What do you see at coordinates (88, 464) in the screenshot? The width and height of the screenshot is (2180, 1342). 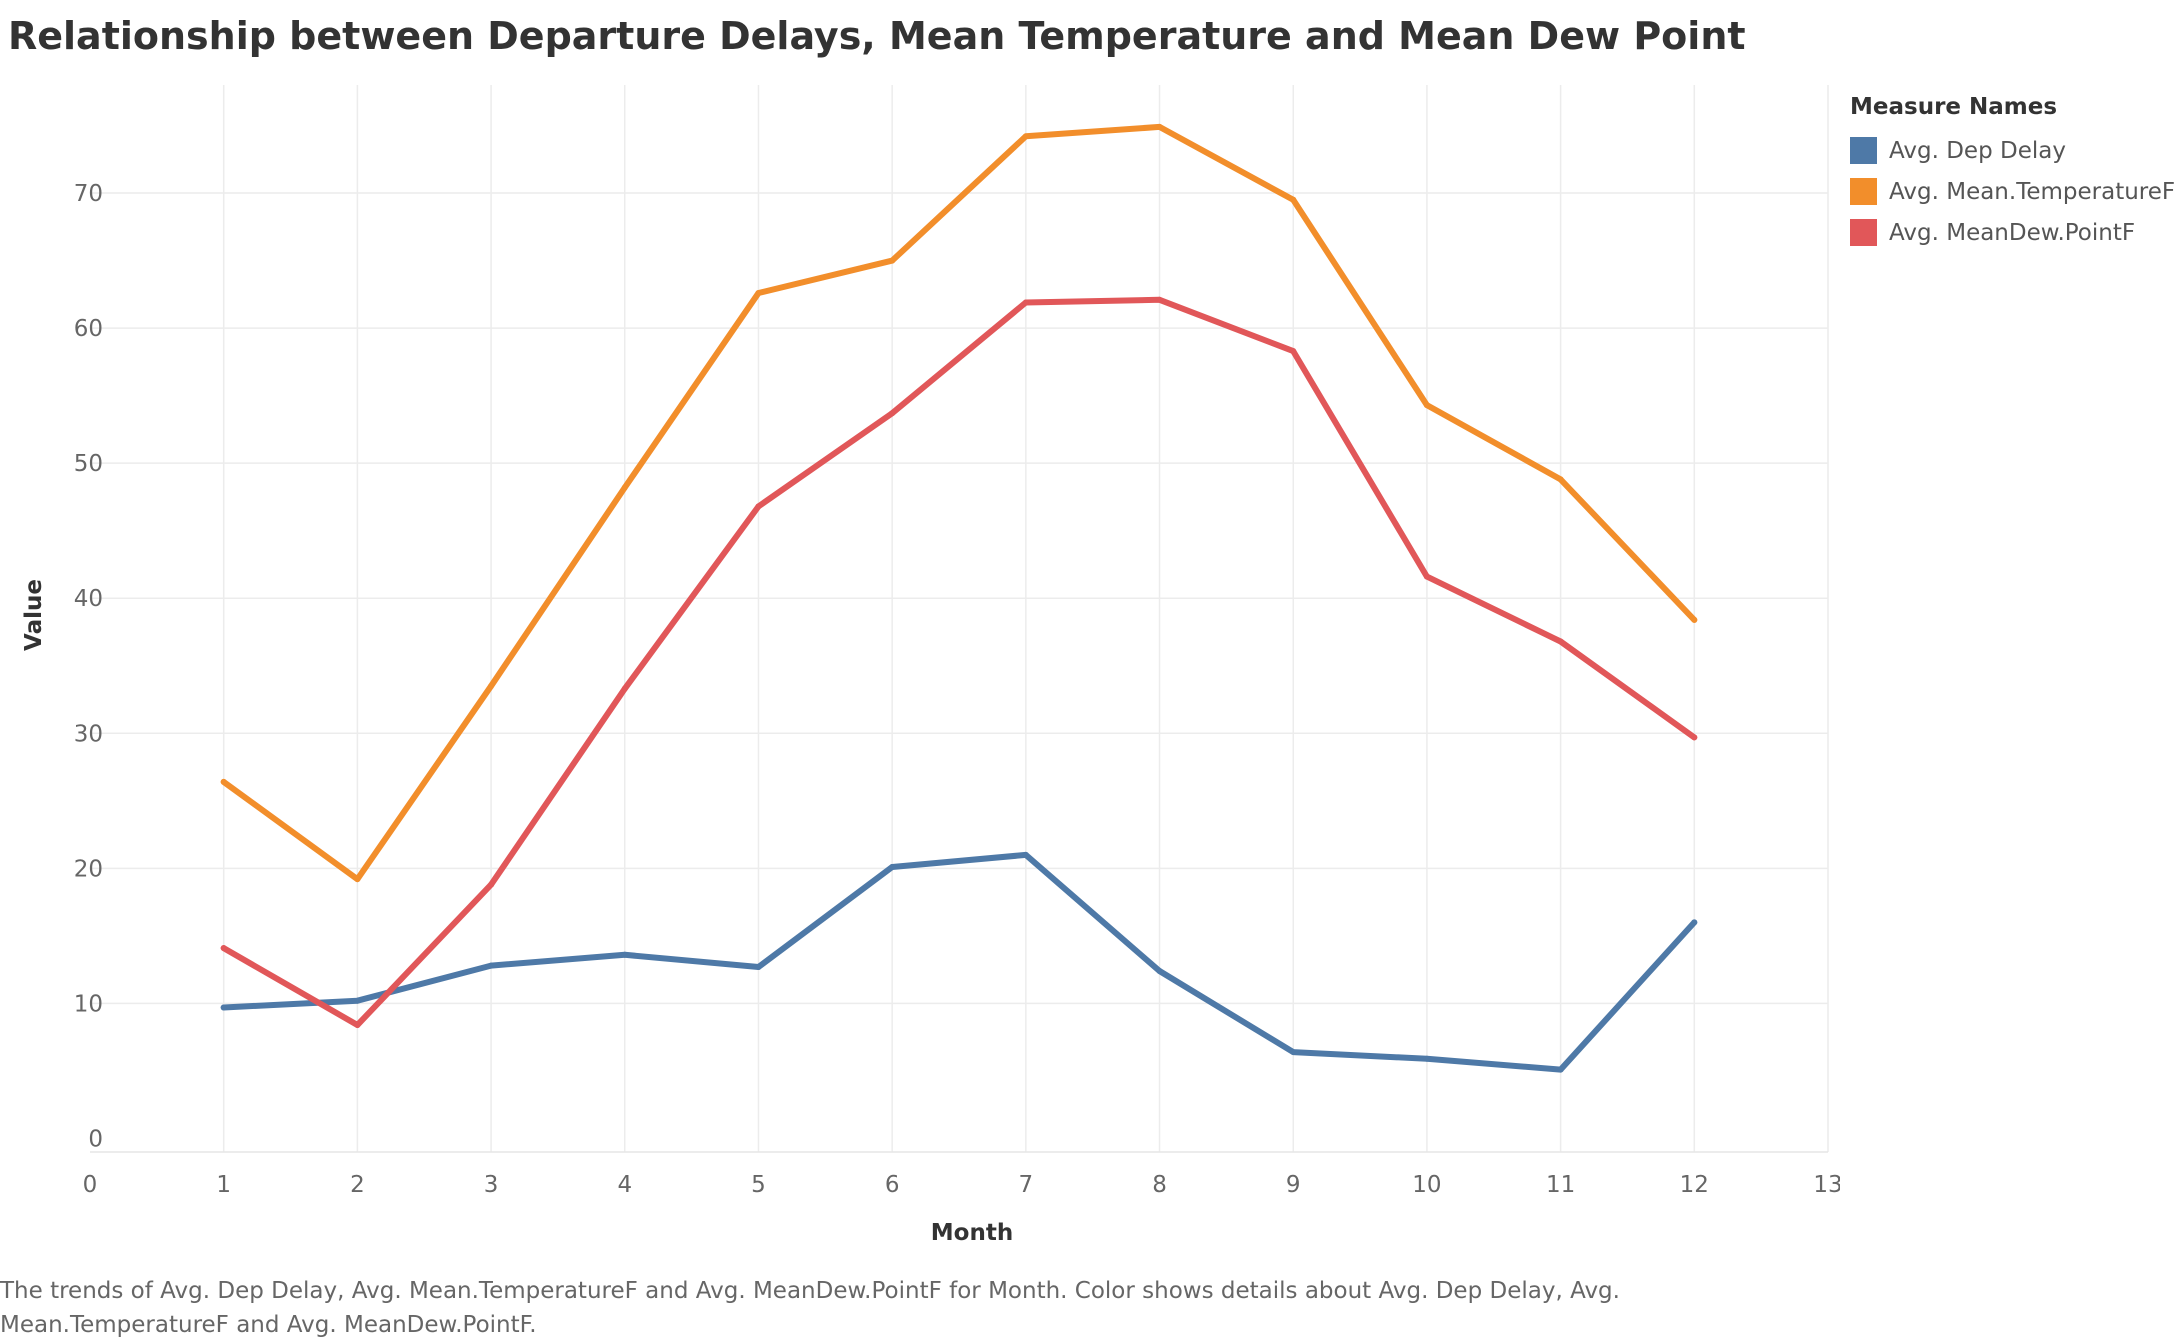 I see `y-tick-label: 50` at bounding box center [88, 464].